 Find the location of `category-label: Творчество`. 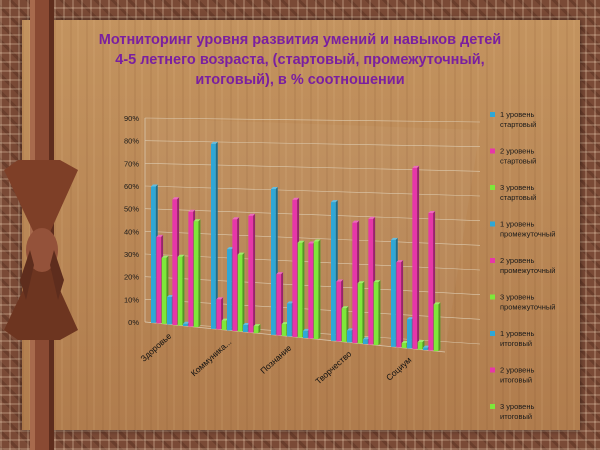

category-label: Творчество is located at coordinates (333, 368).